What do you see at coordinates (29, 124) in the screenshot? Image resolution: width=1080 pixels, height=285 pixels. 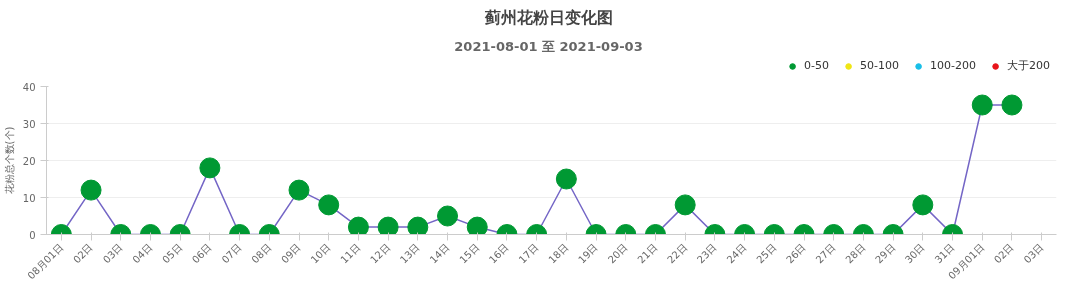 I see `y-tick-label: 30` at bounding box center [29, 124].